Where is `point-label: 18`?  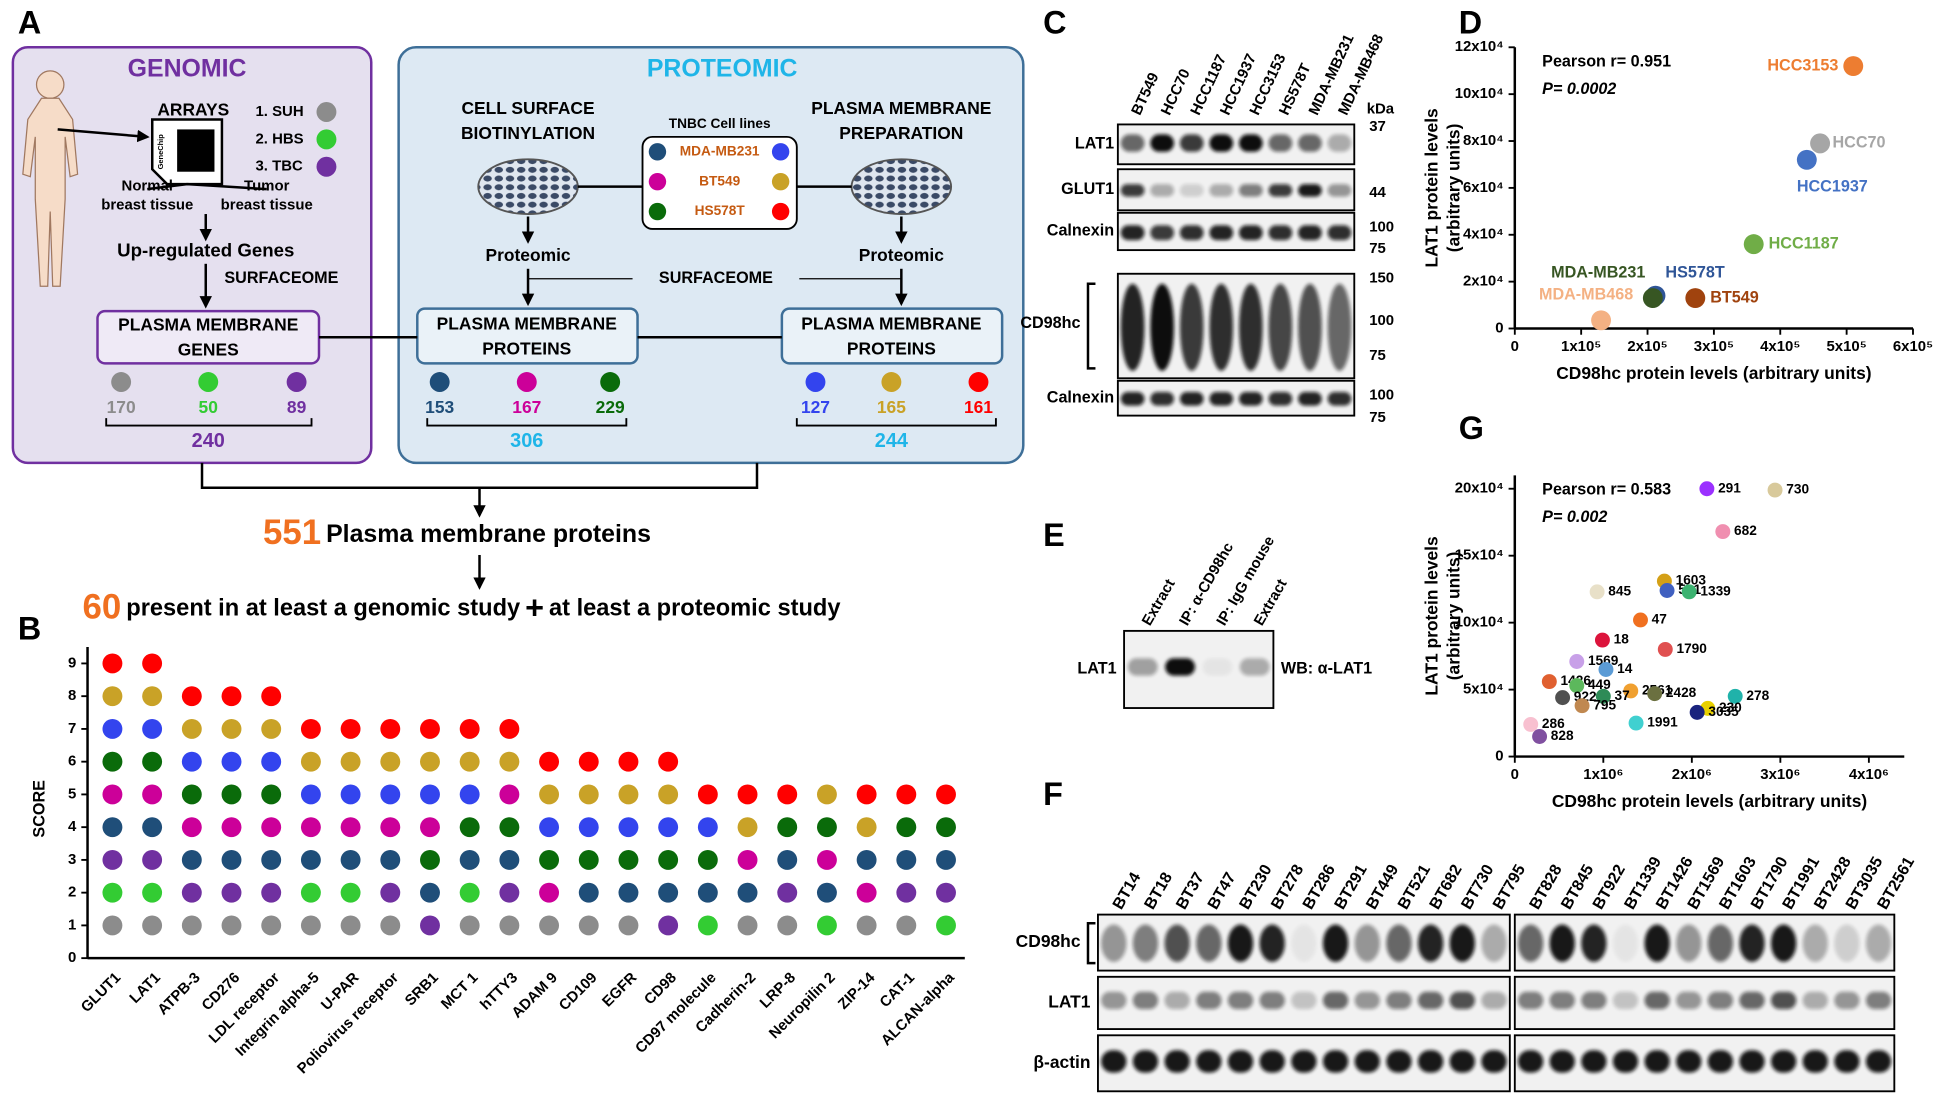 point-label: 18 is located at coordinates (1622, 639).